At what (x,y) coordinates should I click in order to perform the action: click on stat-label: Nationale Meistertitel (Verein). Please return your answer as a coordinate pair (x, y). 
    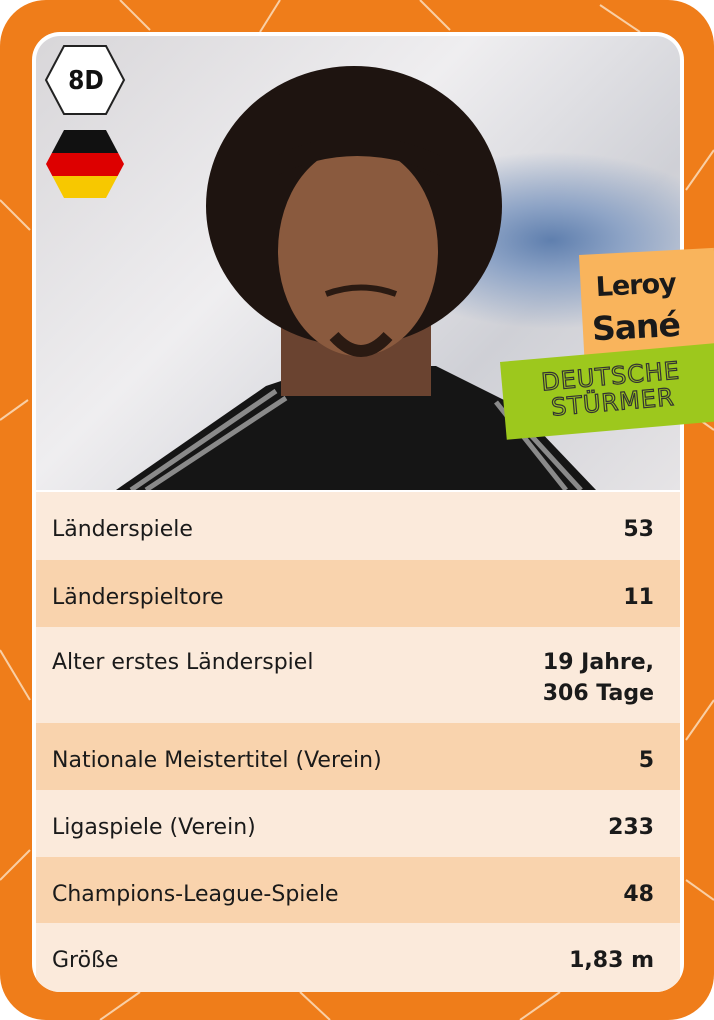
    Looking at the image, I should click on (217, 760).